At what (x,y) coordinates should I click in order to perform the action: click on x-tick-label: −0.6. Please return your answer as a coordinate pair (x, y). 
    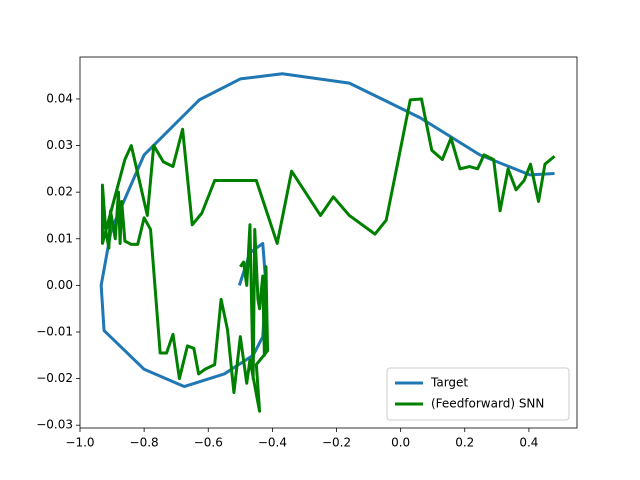
    Looking at the image, I should click on (208, 443).